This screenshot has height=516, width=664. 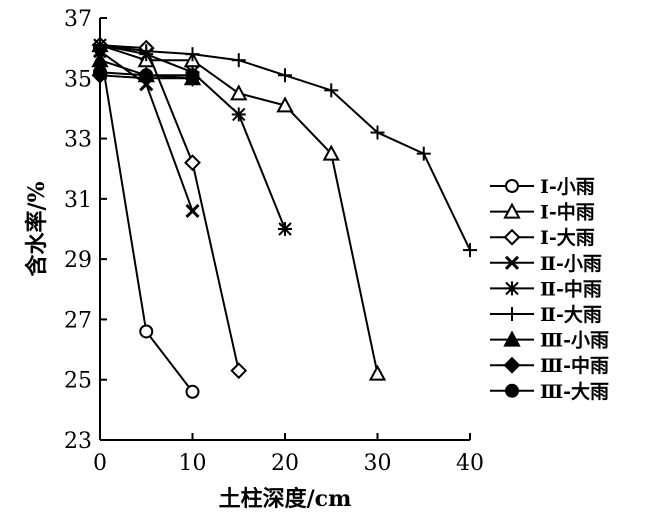 I want to click on legend-label: Ⅱ-中雨, so click(x=571, y=288).